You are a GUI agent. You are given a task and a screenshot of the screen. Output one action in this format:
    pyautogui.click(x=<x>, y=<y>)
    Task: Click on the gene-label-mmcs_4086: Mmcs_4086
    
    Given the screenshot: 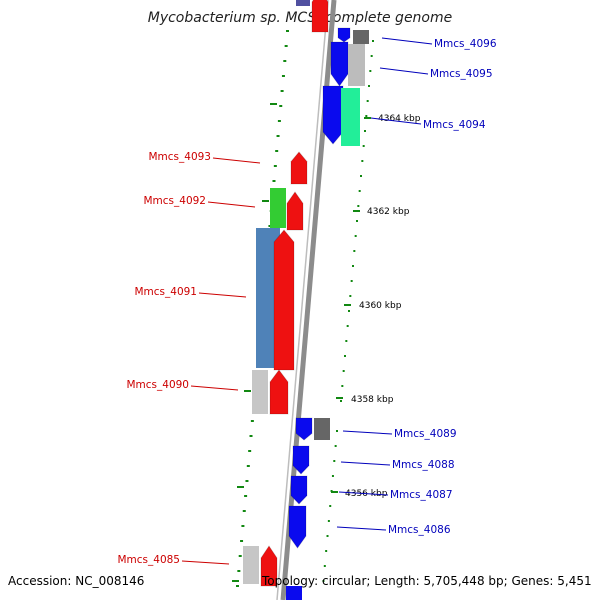 What is the action you would take?
    pyautogui.click(x=419, y=530)
    